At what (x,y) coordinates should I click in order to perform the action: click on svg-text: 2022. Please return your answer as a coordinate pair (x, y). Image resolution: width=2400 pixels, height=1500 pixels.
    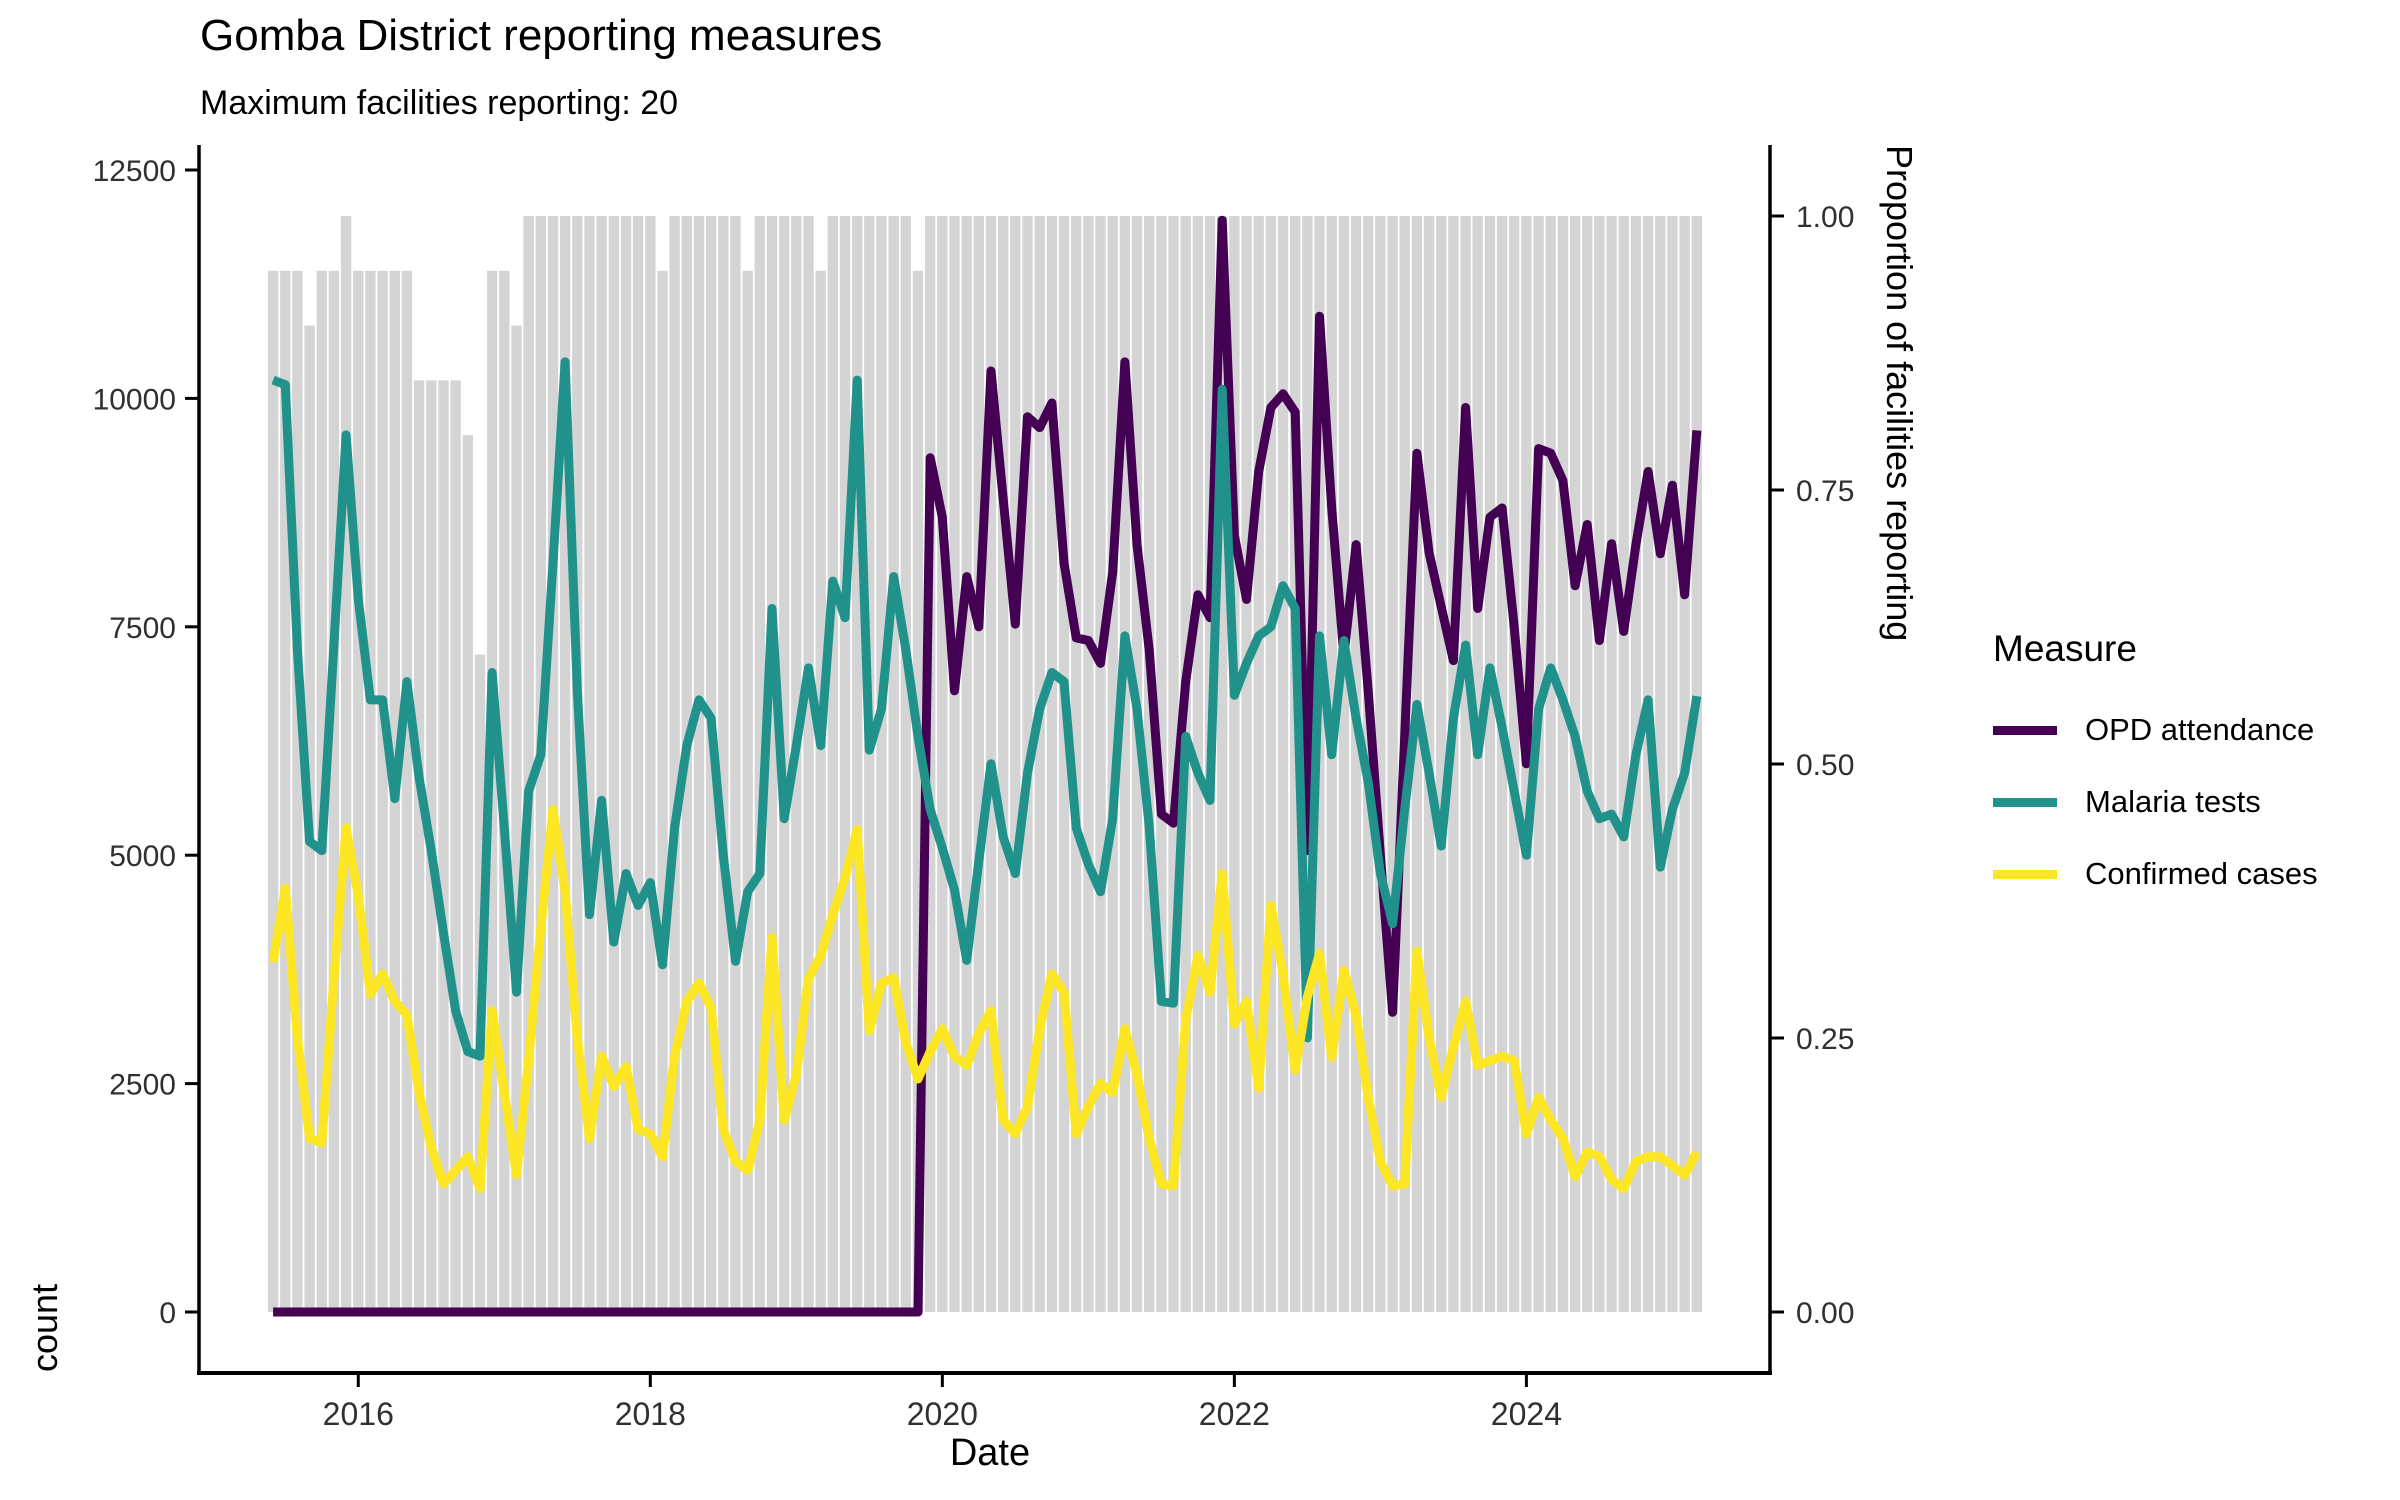
    Looking at the image, I should click on (1234, 1414).